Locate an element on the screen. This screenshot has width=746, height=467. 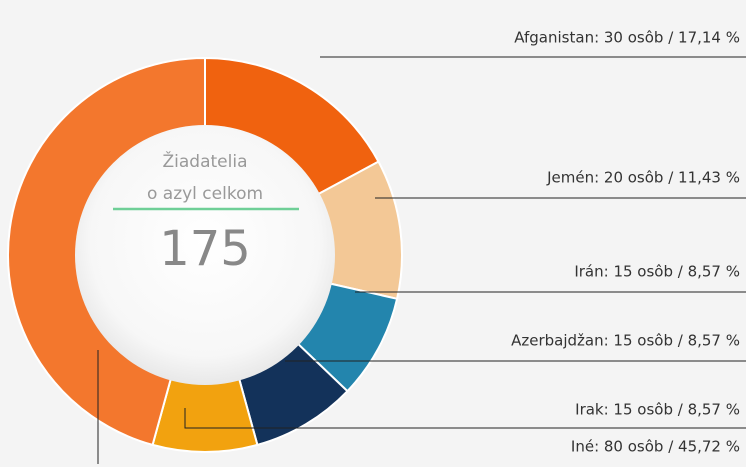
center-label: Žiadatelia is located at coordinates (205, 161).